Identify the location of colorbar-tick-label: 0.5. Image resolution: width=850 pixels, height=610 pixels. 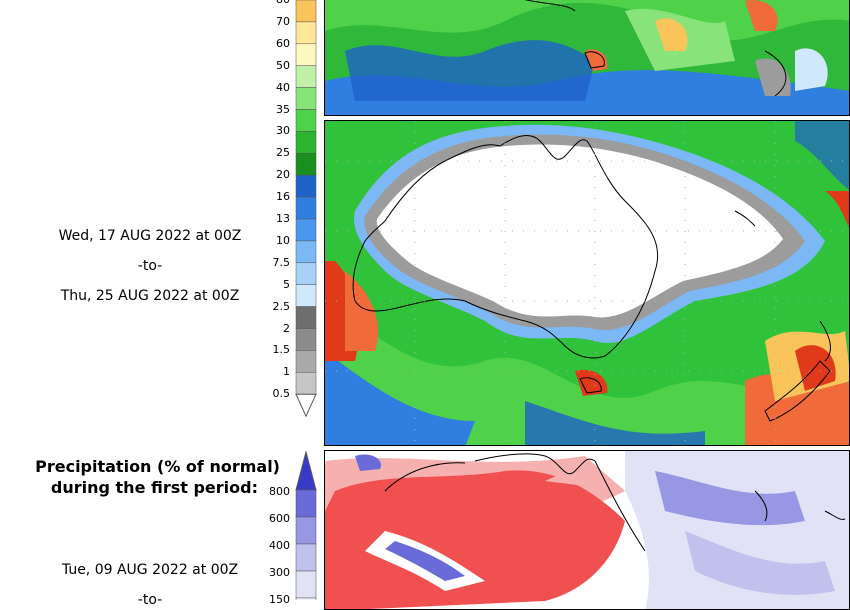
(281, 394).